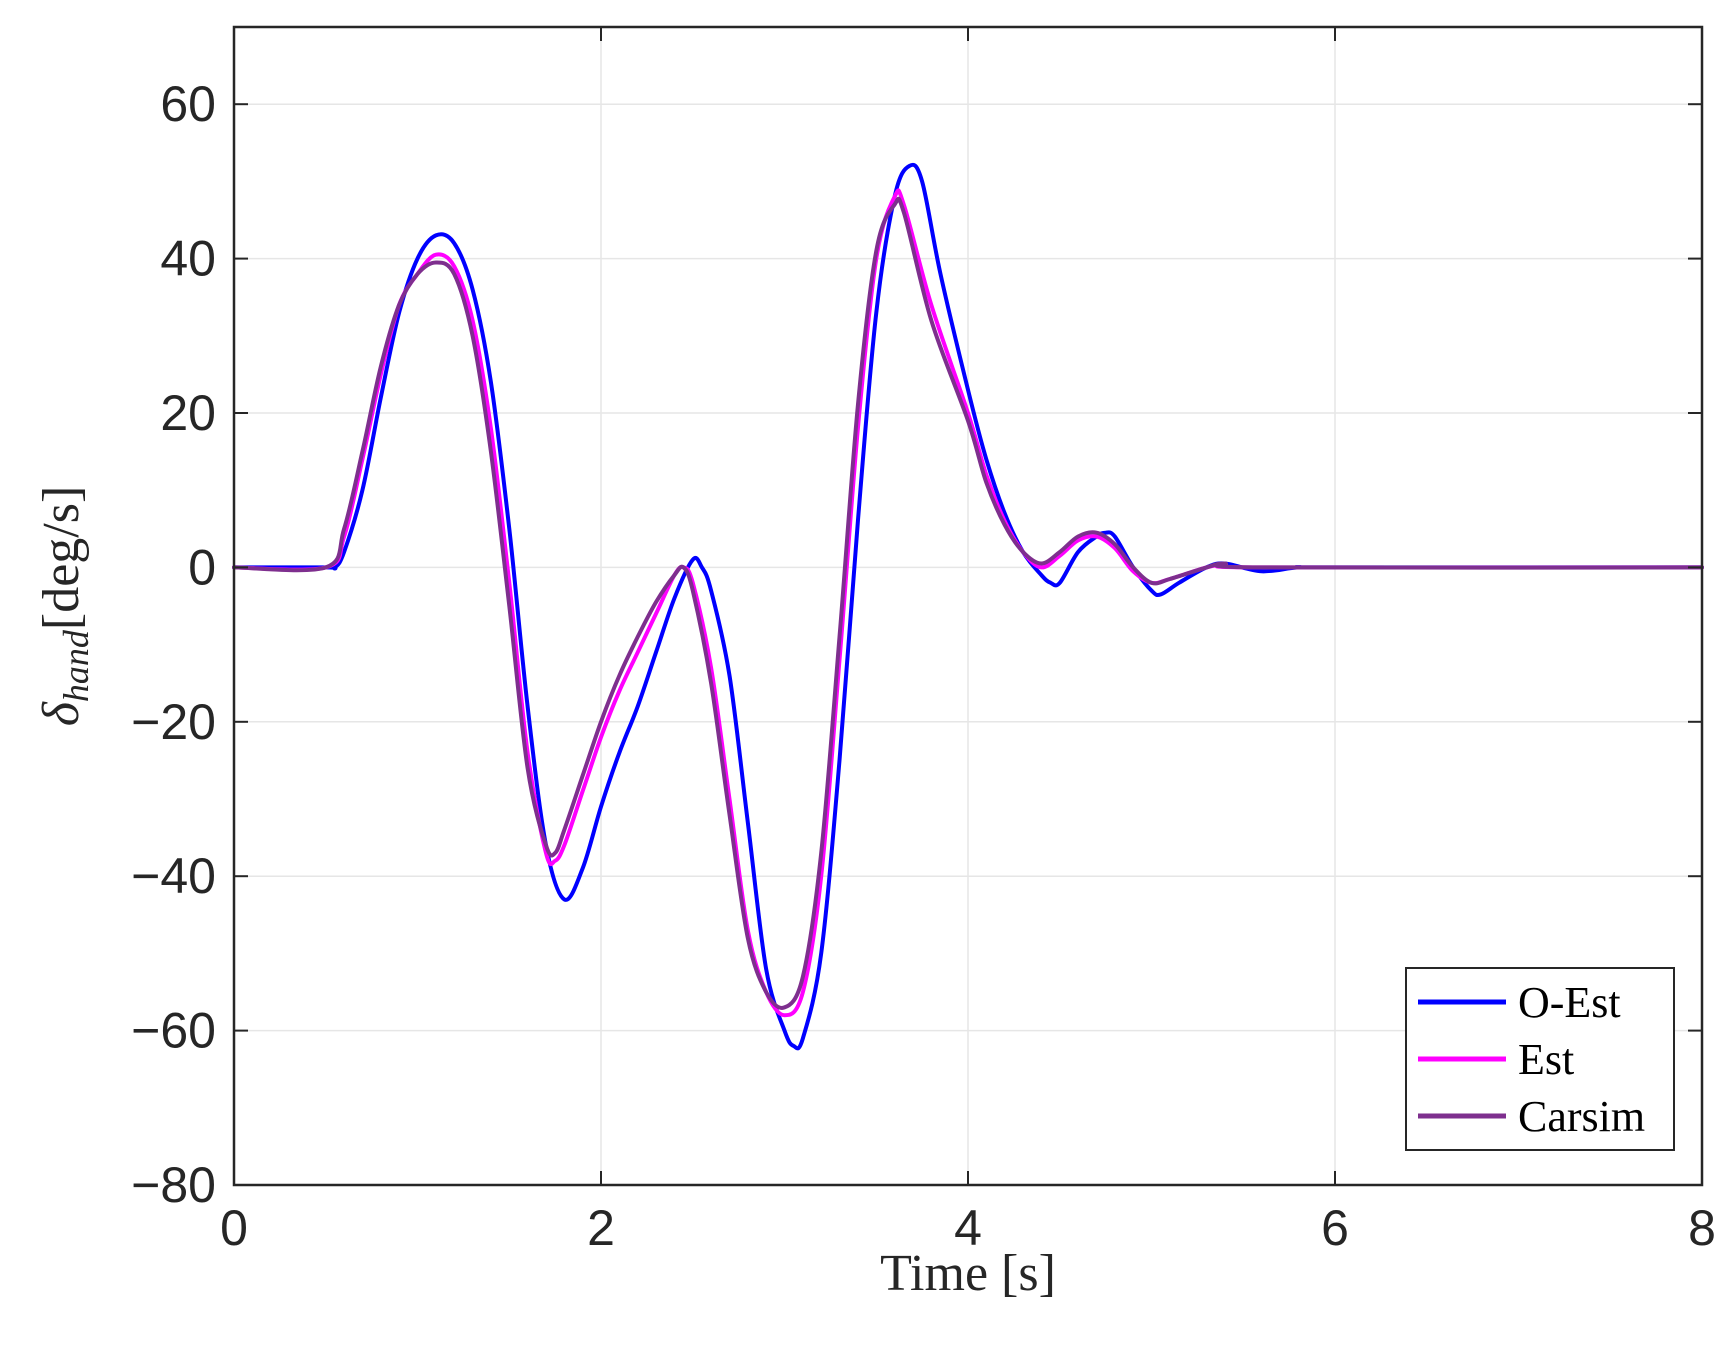  What do you see at coordinates (188, 104) in the screenshot?
I see `y-tick-label: 60` at bounding box center [188, 104].